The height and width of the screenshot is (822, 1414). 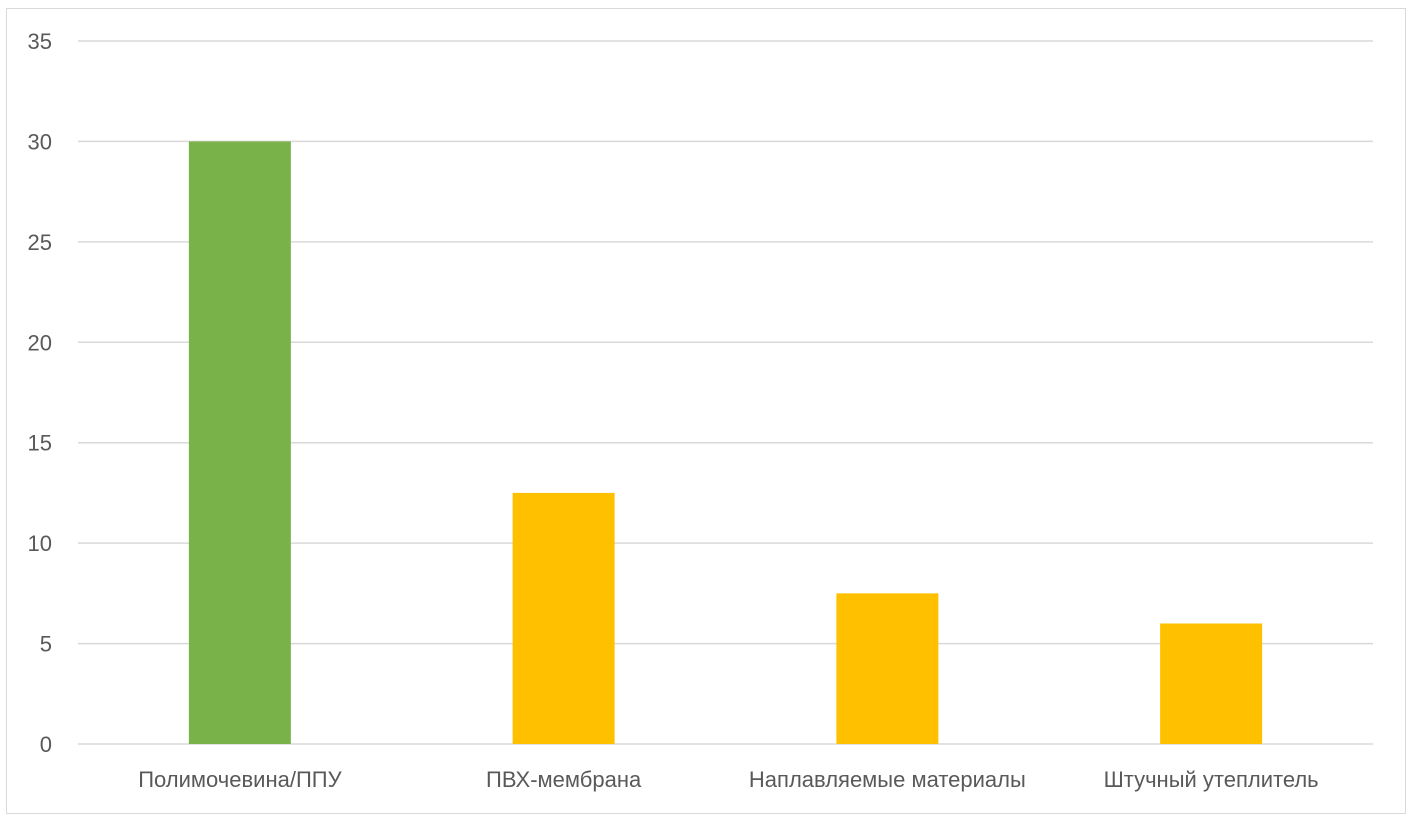 What do you see at coordinates (564, 779) in the screenshot?
I see `x-category-label: ПВХ-мембрана` at bounding box center [564, 779].